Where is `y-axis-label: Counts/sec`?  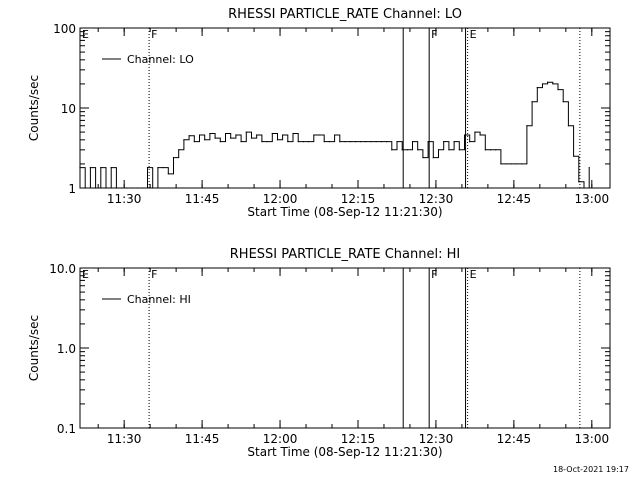 y-axis-label: Counts/sec is located at coordinates (34, 108).